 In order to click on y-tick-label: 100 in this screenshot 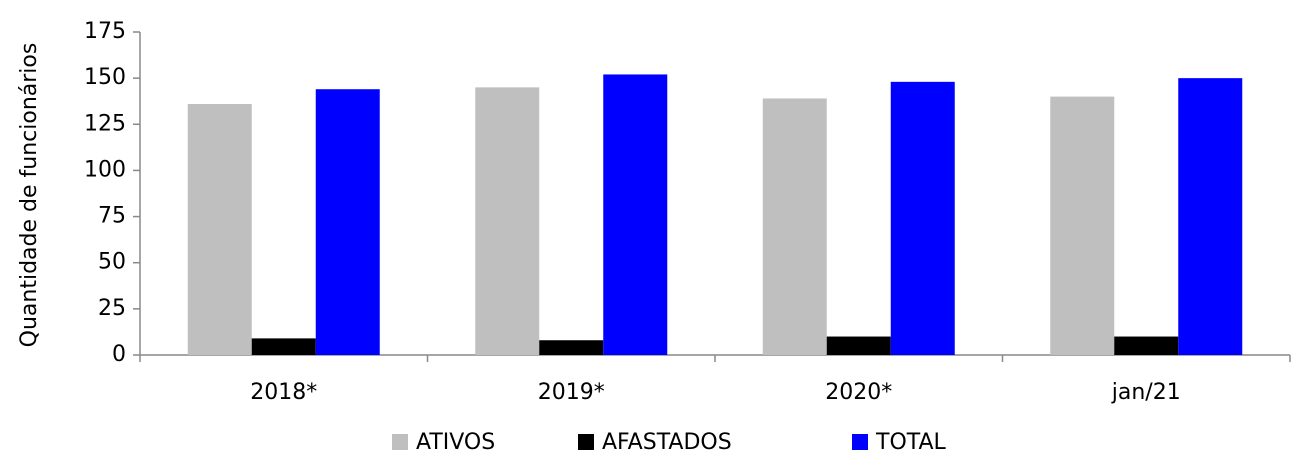, I will do `click(105, 169)`.